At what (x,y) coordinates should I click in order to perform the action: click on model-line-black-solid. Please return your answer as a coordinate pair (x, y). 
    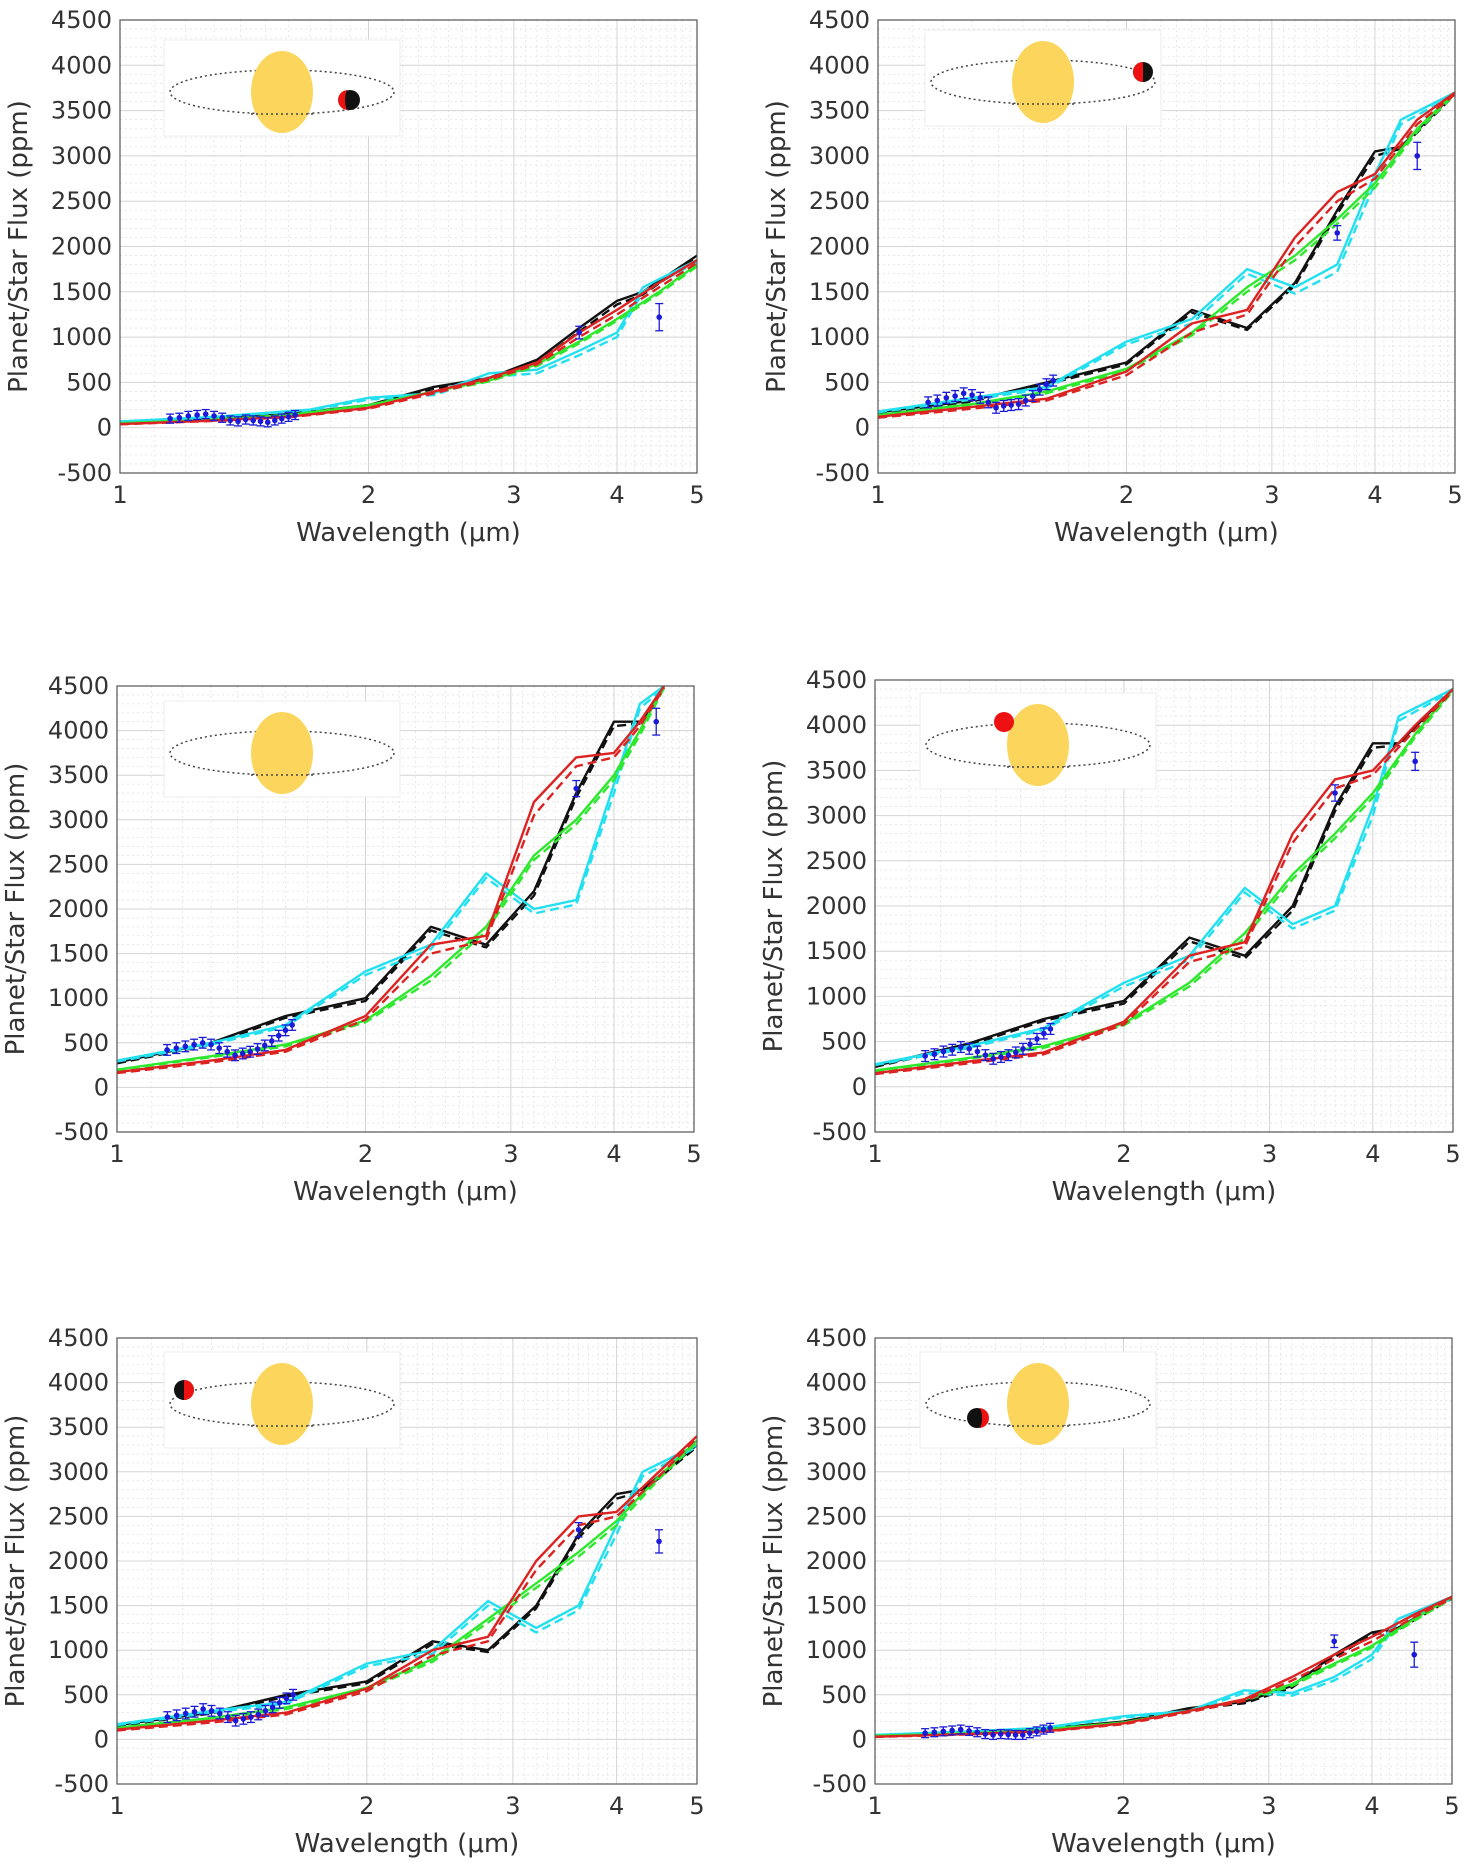
    Looking at the image, I should click on (1166, 252).